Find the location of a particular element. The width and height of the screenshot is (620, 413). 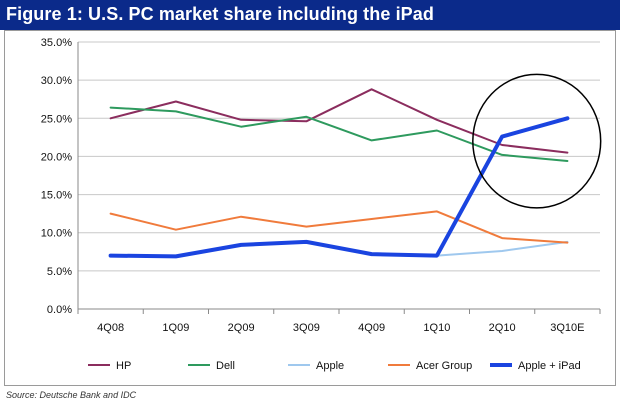

x-tick-label: 3Q09 is located at coordinates (306, 328).